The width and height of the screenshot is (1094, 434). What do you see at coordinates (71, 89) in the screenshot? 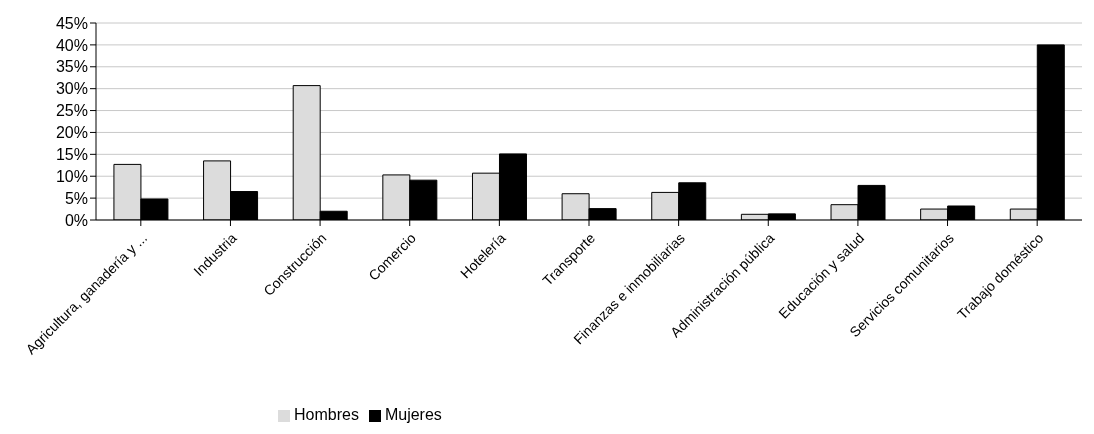
I see `y-tick-label: 30%` at bounding box center [71, 89].